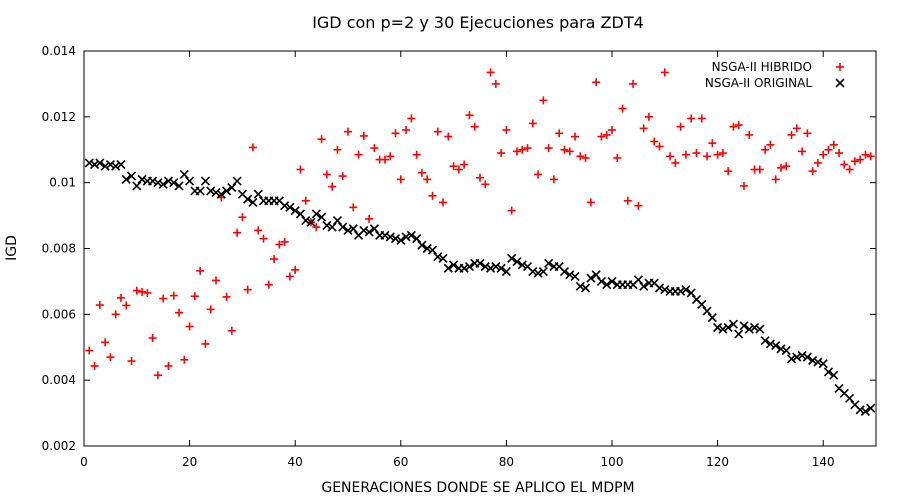  Describe the element at coordinates (506, 462) in the screenshot. I see `x-tick-label: 80` at that location.